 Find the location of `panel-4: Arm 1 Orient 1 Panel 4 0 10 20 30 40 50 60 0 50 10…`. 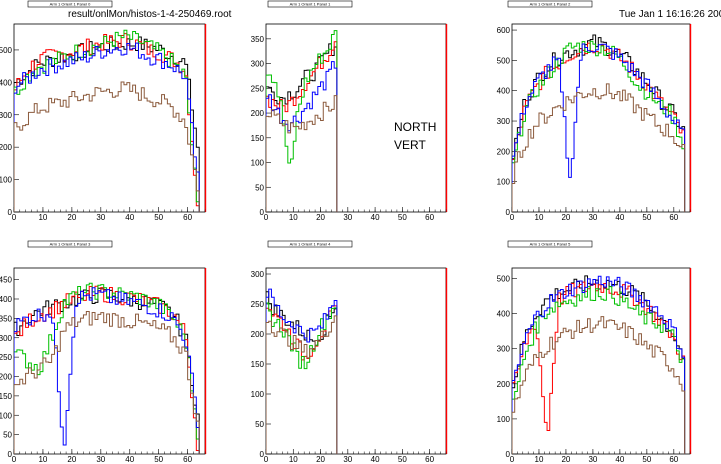

panel-4: Arm 1 Orient 1 Panel 4 0 10 20 30 40 50 60 0 50 10… is located at coordinates (349, 352).